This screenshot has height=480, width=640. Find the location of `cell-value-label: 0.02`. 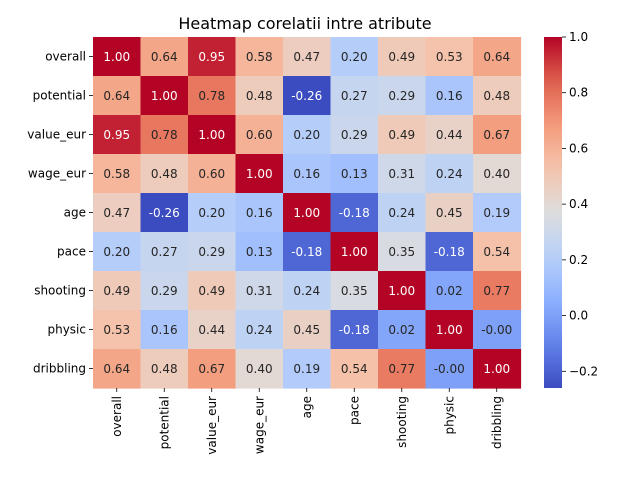

cell-value-label: 0.02 is located at coordinates (449, 291).